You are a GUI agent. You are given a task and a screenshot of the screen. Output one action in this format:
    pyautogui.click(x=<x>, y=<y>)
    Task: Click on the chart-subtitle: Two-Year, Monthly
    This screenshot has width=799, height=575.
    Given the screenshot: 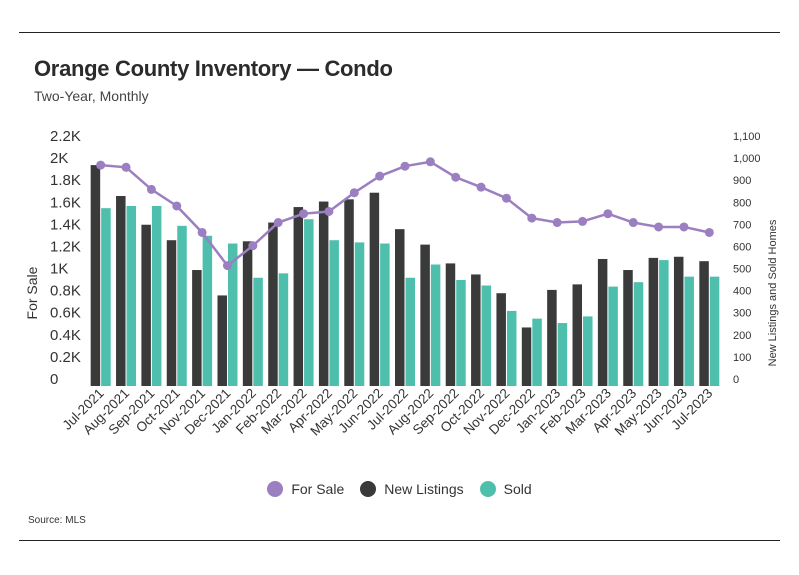 What is the action you would take?
    pyautogui.click(x=91, y=96)
    